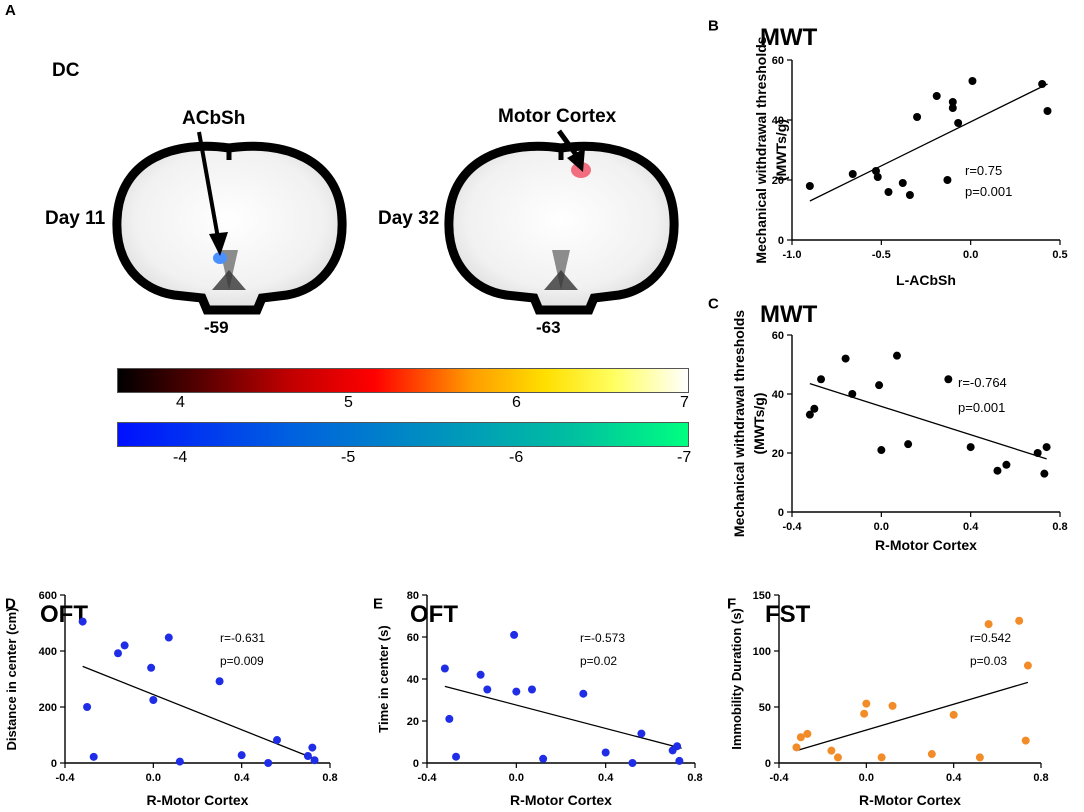 This screenshot has width=1084, height=812. Describe the element at coordinates (348, 457) in the screenshot. I see `colorbar-neg-tick: -5` at that location.